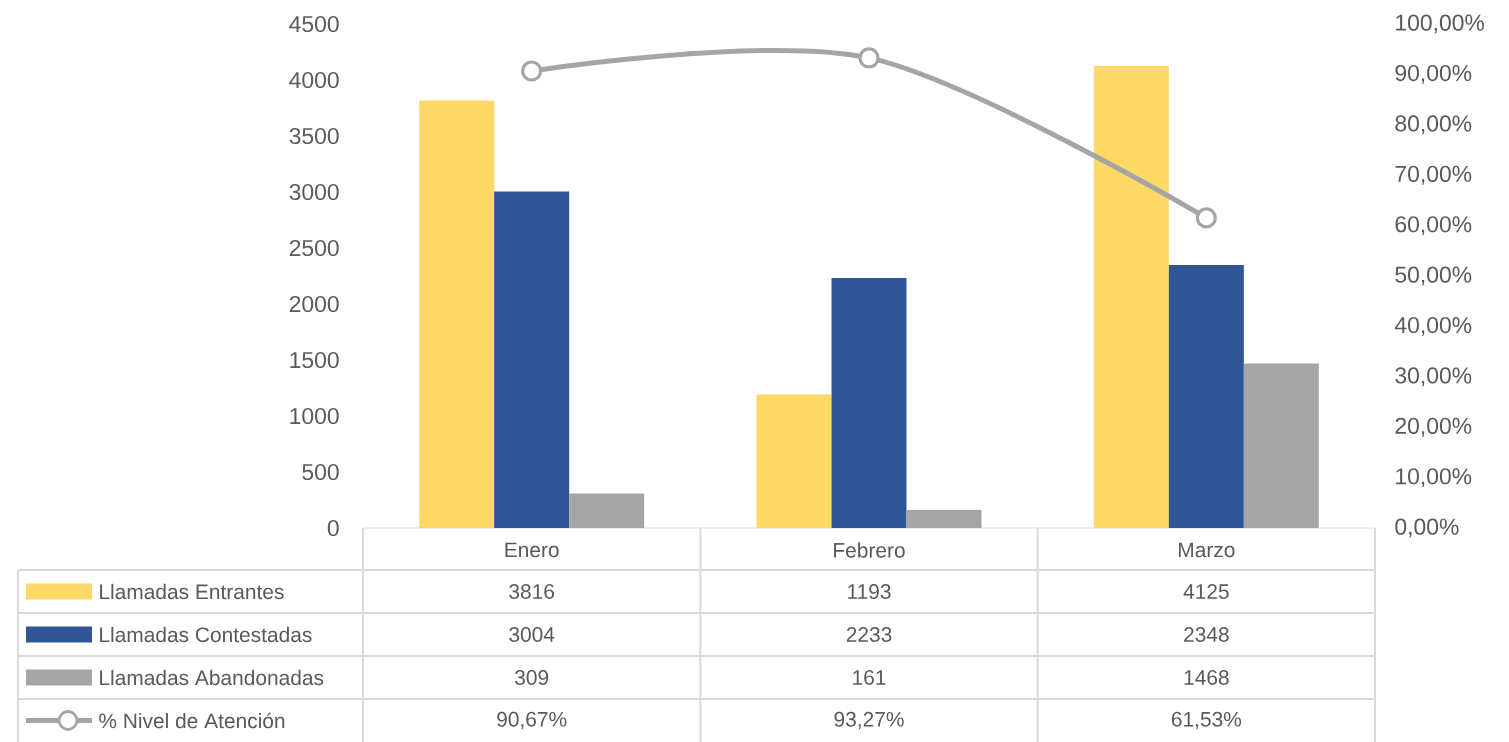  Describe the element at coordinates (869, 720) in the screenshot. I see `data-label: 93,27%` at that location.